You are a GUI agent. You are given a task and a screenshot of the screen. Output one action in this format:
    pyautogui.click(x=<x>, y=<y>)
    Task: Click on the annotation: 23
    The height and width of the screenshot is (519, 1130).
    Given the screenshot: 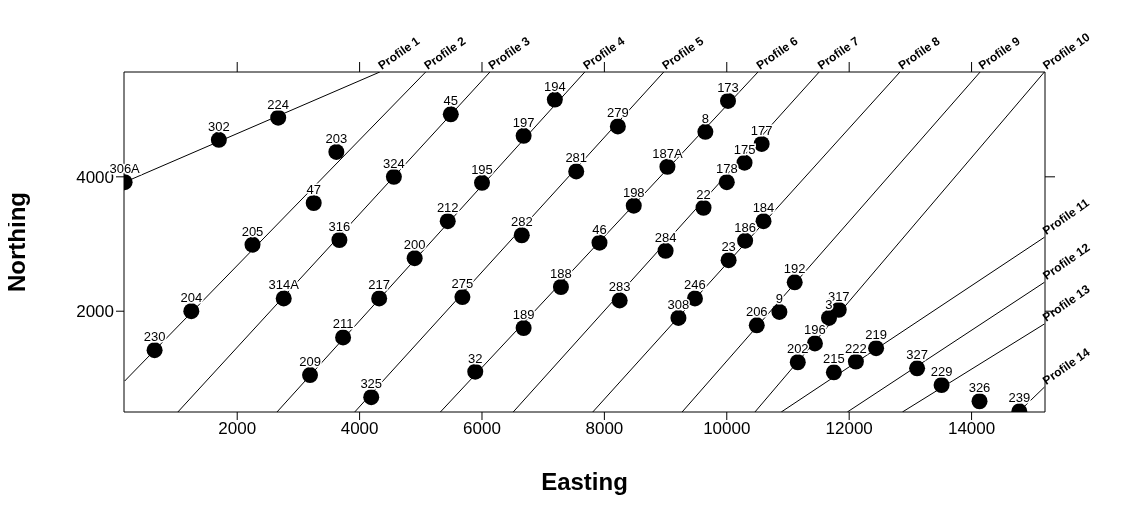 What is the action you would take?
    pyautogui.click(x=728, y=247)
    